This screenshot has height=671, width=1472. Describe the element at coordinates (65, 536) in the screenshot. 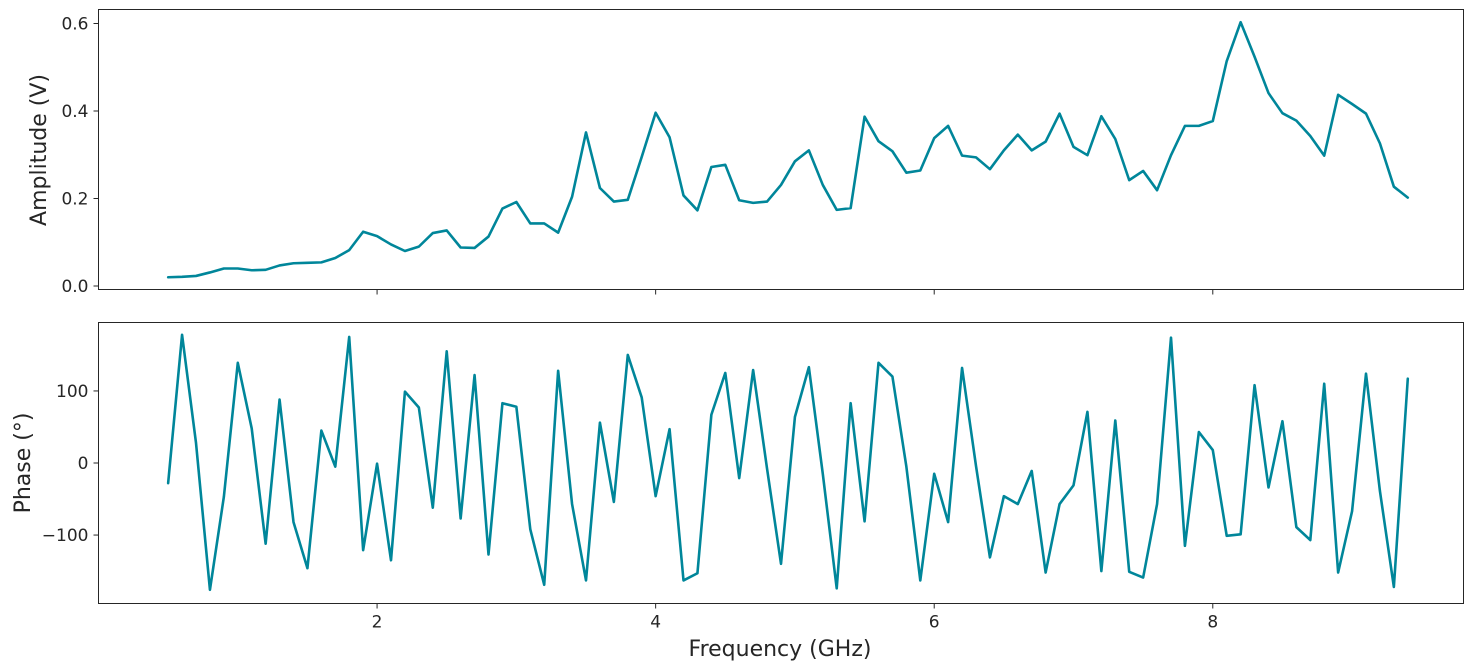

I see `phase-y-tick-label: −100` at that location.